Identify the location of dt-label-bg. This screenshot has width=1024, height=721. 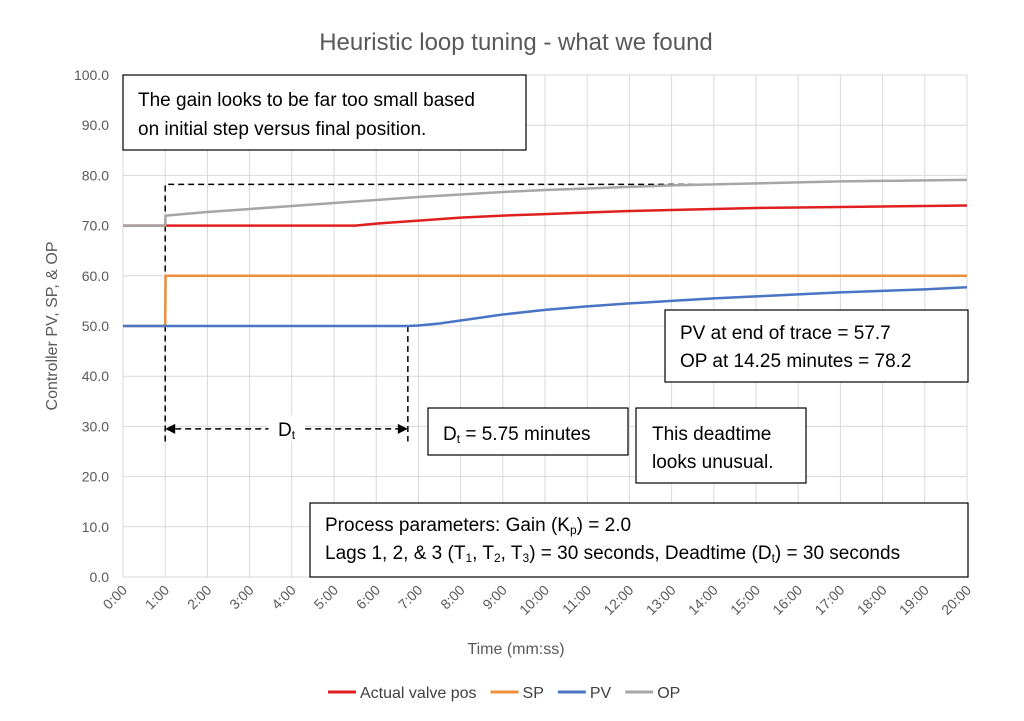
(286, 427).